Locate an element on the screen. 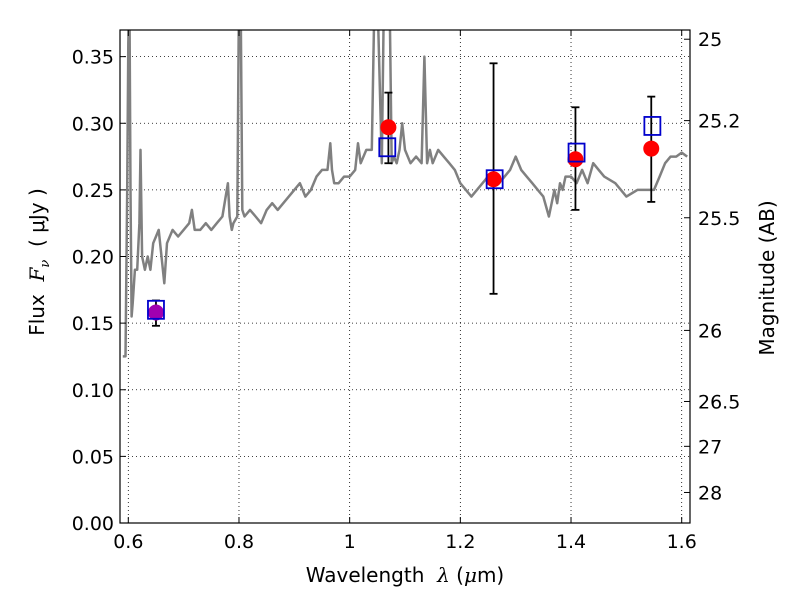 The height and width of the screenshot is (600, 800). y2-tick-label: 26 is located at coordinates (710, 331).